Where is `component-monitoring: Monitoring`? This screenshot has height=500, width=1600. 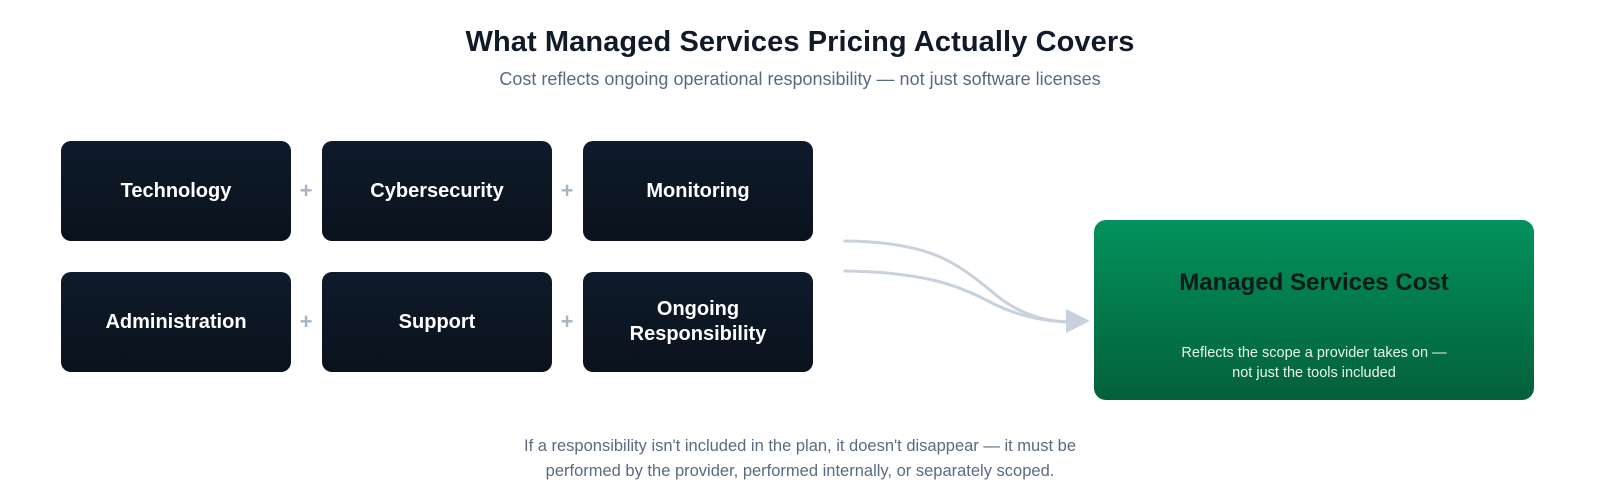 component-monitoring: Monitoring is located at coordinates (698, 191).